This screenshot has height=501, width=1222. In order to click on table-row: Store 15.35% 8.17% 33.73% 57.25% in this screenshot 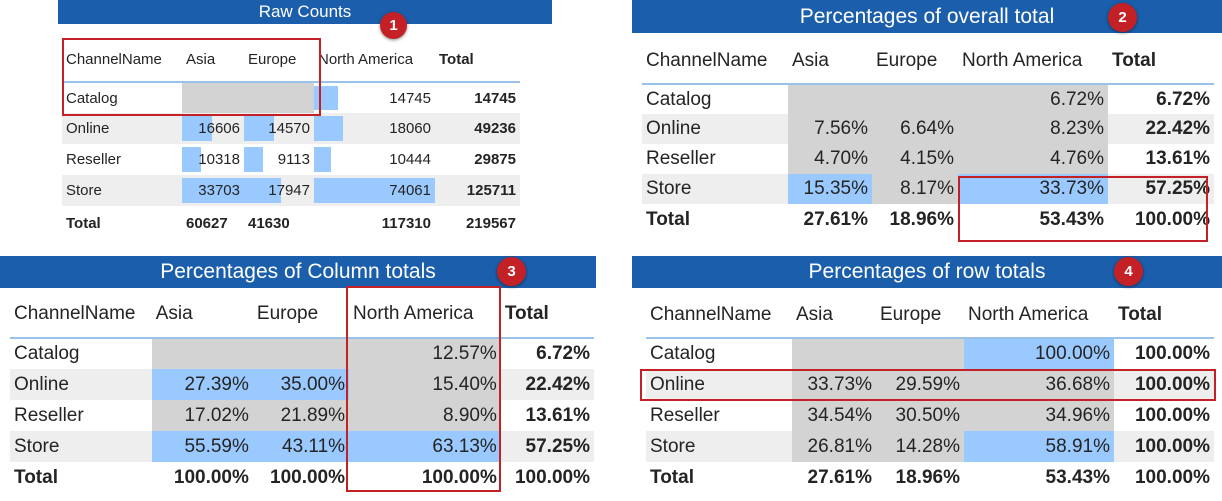, I will do `click(928, 189)`.